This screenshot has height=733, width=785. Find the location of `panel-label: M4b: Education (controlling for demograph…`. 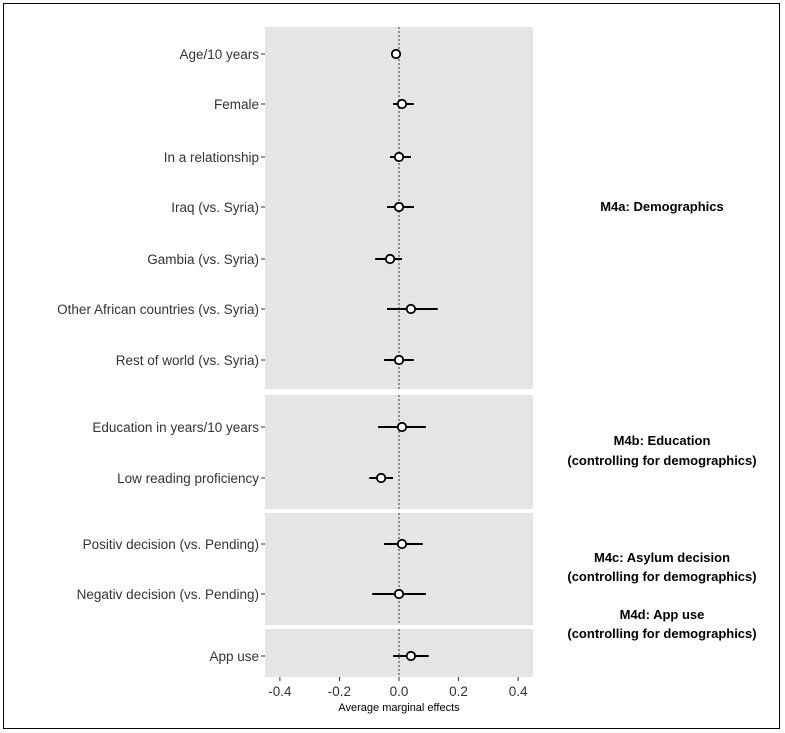

panel-label: M4b: Education (controlling for demograph… is located at coordinates (661, 450).